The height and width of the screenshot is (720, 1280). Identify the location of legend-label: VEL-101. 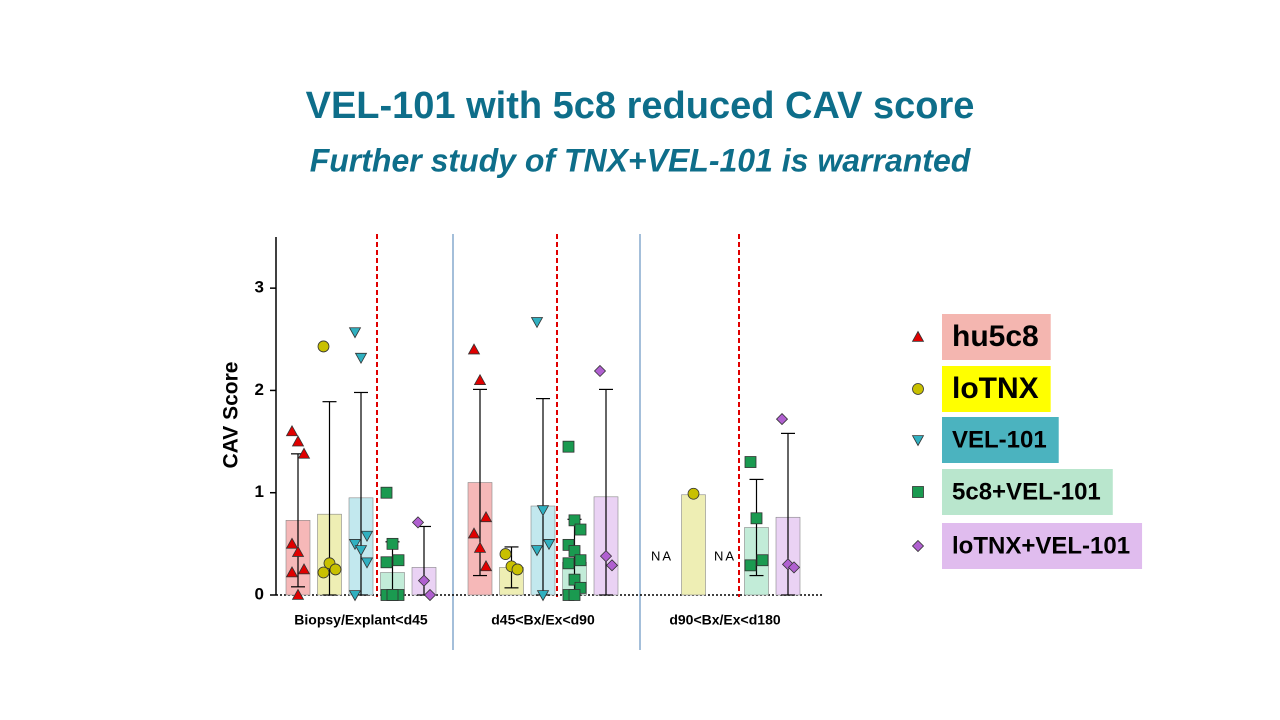
(999, 439).